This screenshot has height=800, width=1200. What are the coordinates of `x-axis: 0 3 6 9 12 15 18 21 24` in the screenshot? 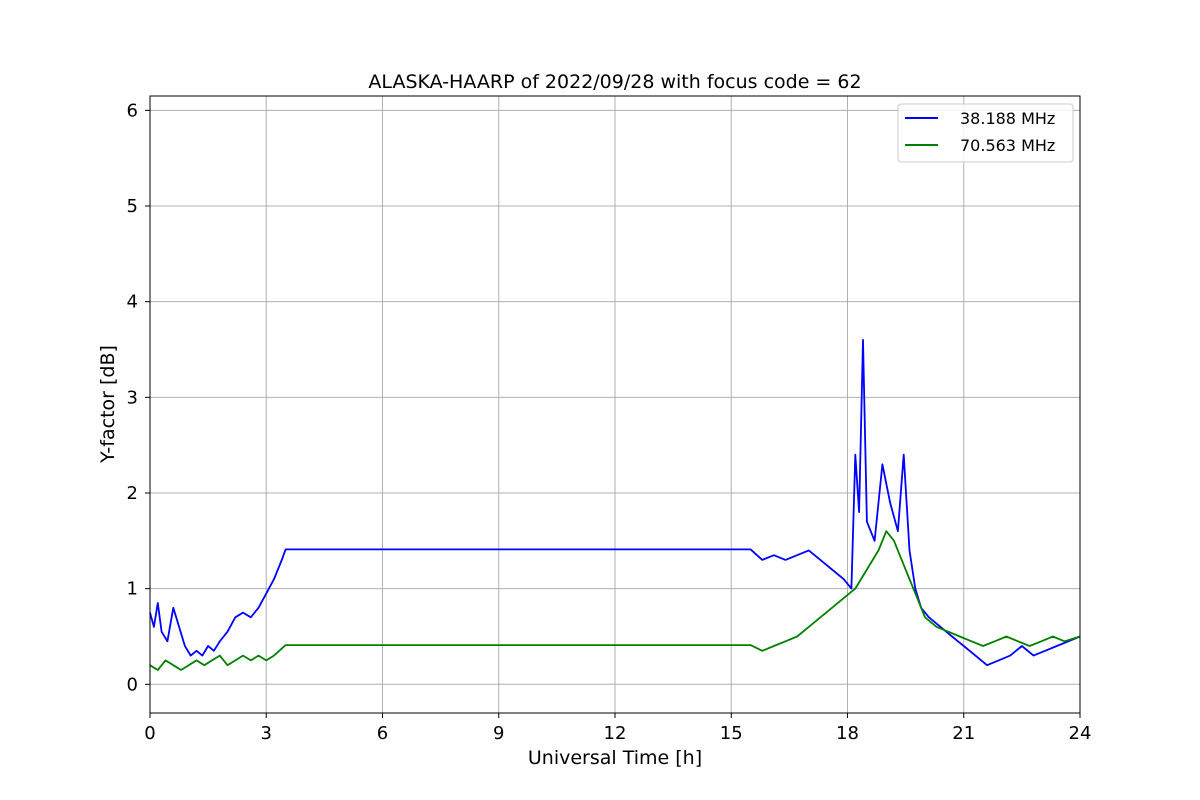 It's located at (617, 728).